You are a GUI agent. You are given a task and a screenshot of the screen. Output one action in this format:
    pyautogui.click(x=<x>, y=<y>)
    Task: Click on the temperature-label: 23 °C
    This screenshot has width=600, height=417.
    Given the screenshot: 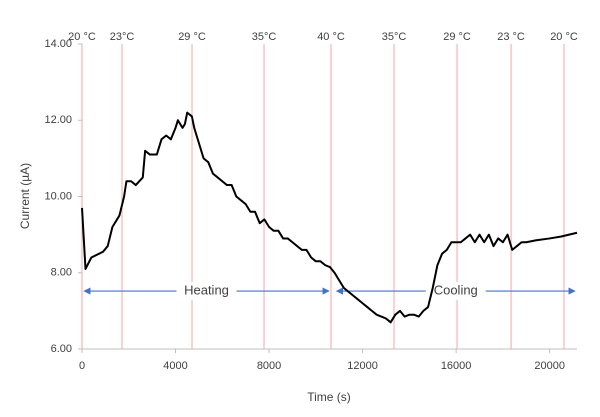 What is the action you would take?
    pyautogui.click(x=511, y=37)
    